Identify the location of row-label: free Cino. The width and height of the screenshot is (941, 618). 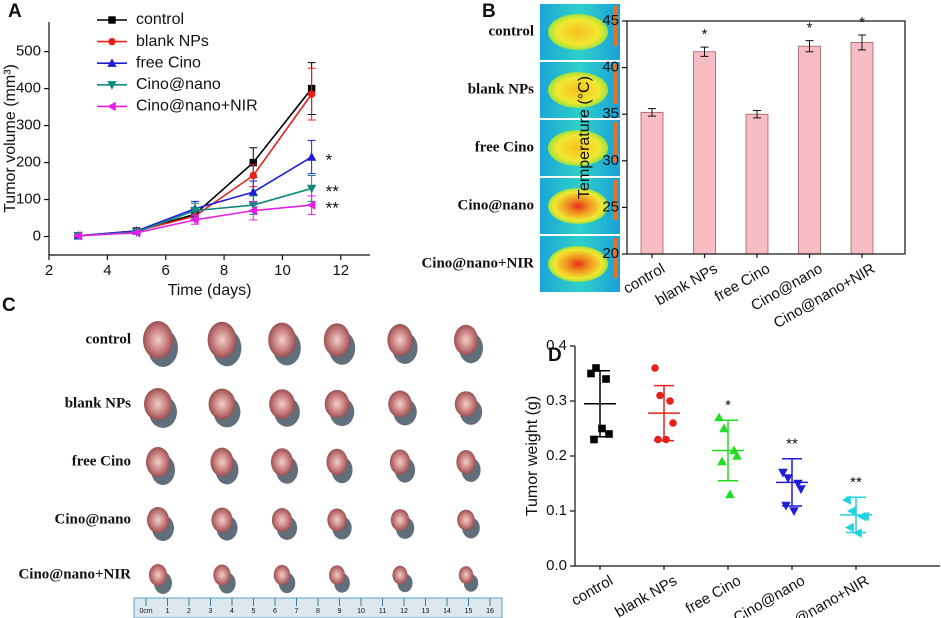
(101, 461).